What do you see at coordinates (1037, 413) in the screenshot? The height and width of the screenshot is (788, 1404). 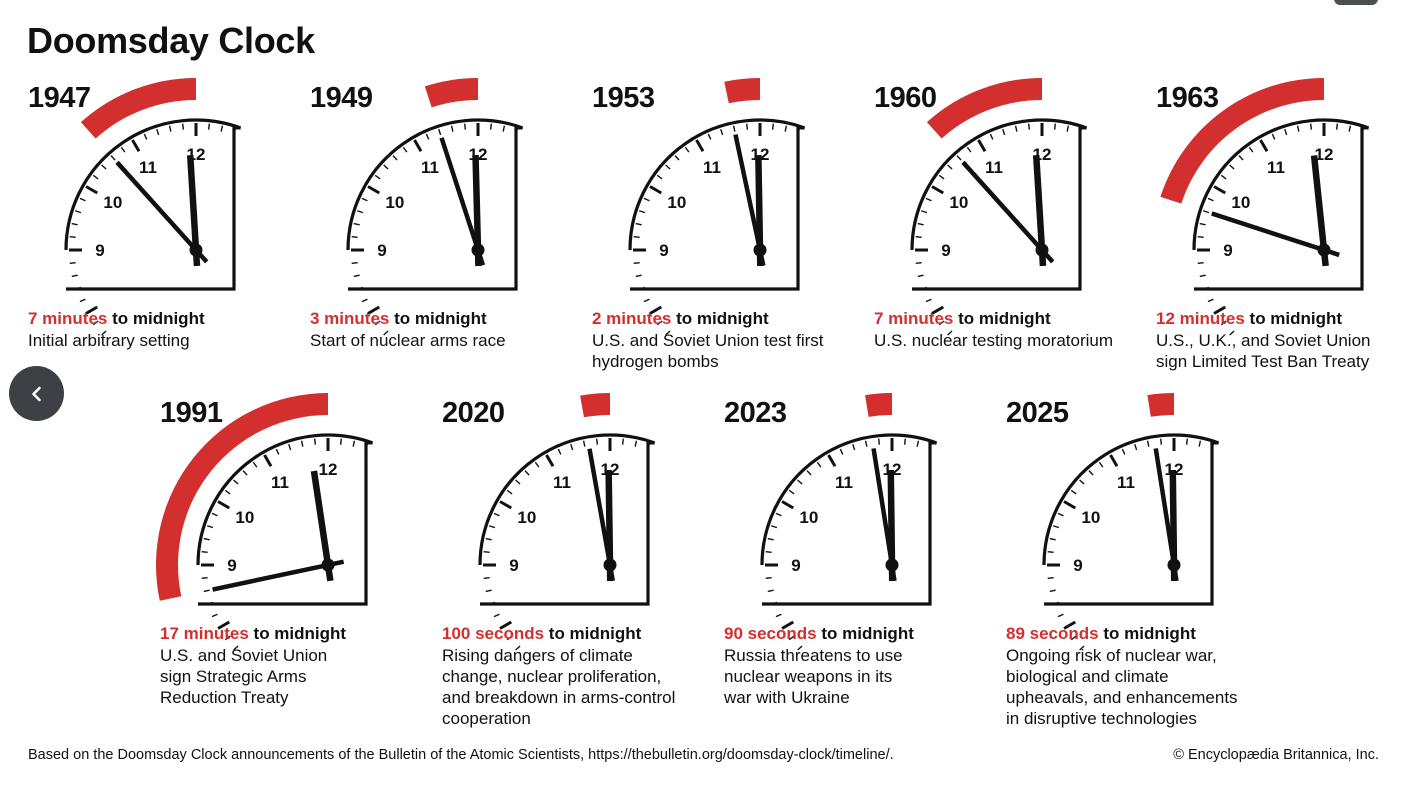 I see `year-label: 2025` at bounding box center [1037, 413].